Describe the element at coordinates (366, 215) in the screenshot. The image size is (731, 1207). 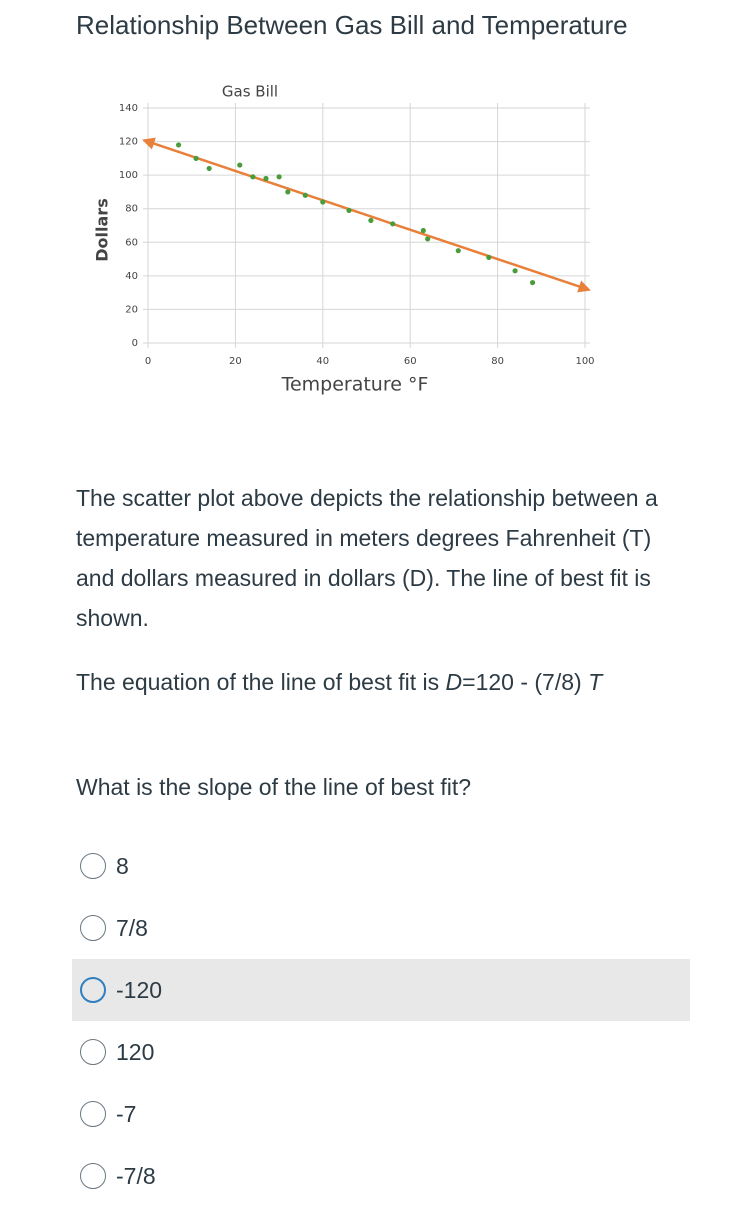
I see `trend-line` at that location.